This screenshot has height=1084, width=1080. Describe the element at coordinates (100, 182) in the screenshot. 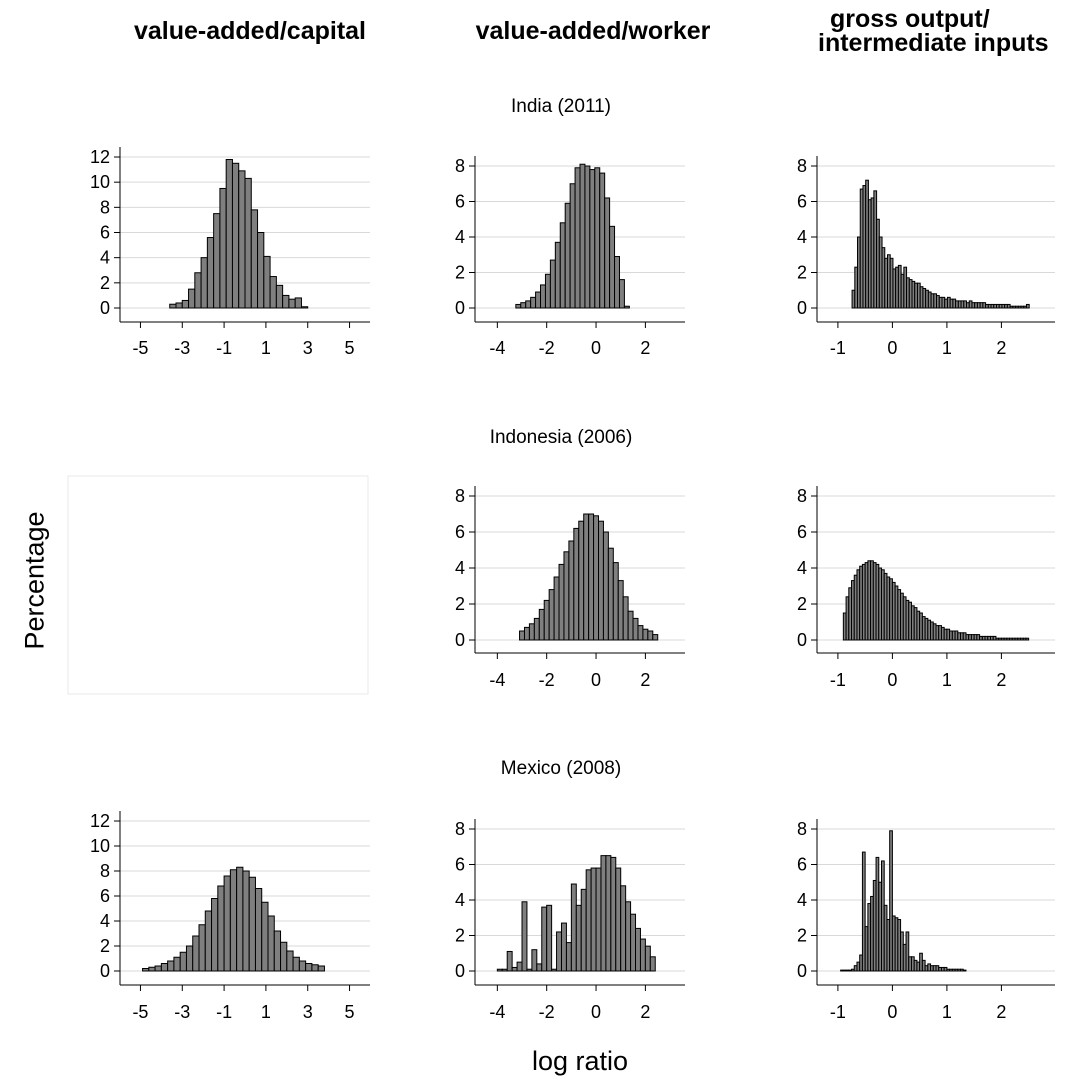

I see `y-tick-label: 10` at that location.